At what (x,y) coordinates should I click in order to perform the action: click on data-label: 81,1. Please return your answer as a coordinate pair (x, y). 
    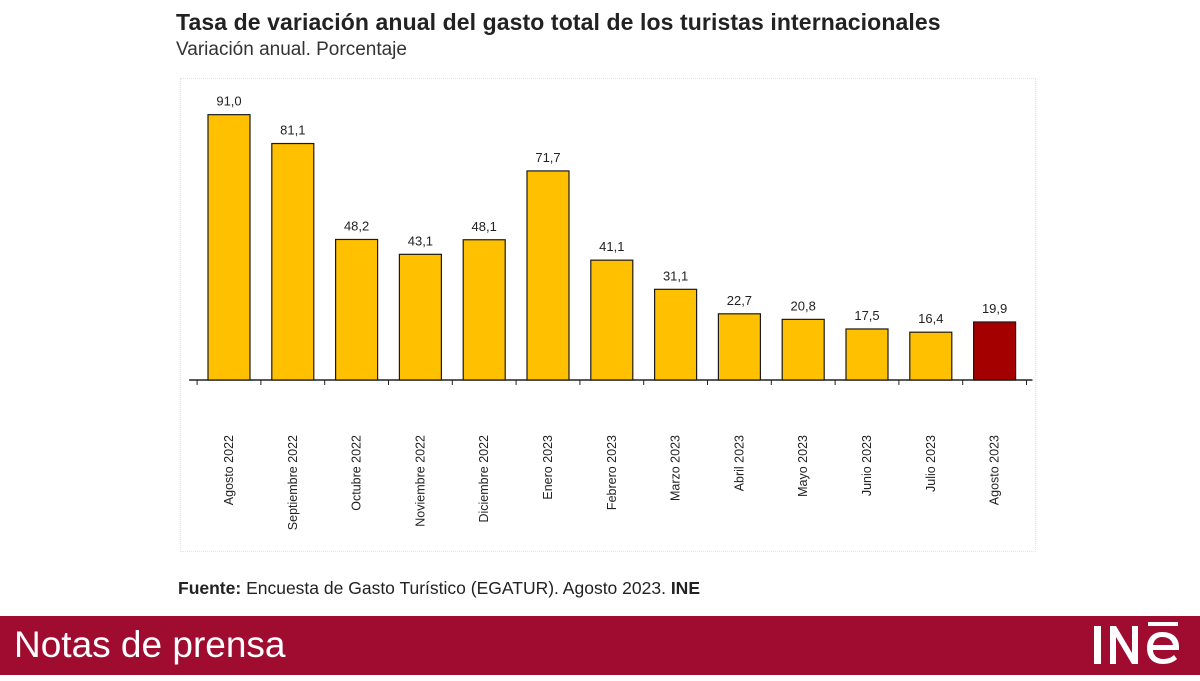
    Looking at the image, I should click on (292, 130).